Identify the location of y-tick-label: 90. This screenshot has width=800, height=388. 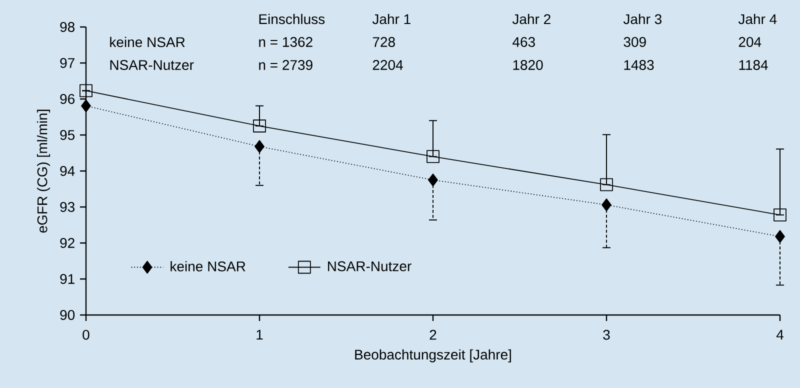
(67, 315).